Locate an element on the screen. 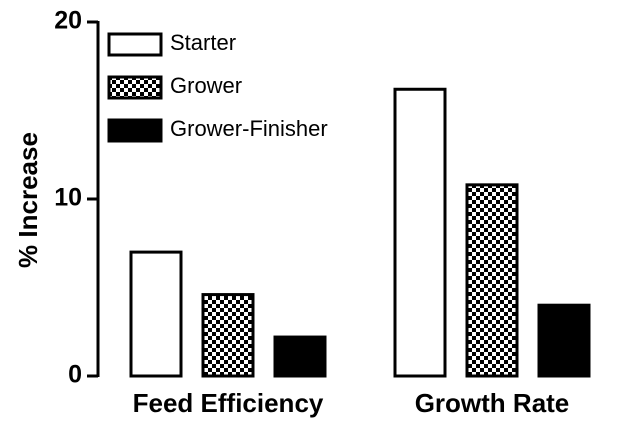 The width and height of the screenshot is (621, 422). y-tick-label: 20 is located at coordinates (68, 21).